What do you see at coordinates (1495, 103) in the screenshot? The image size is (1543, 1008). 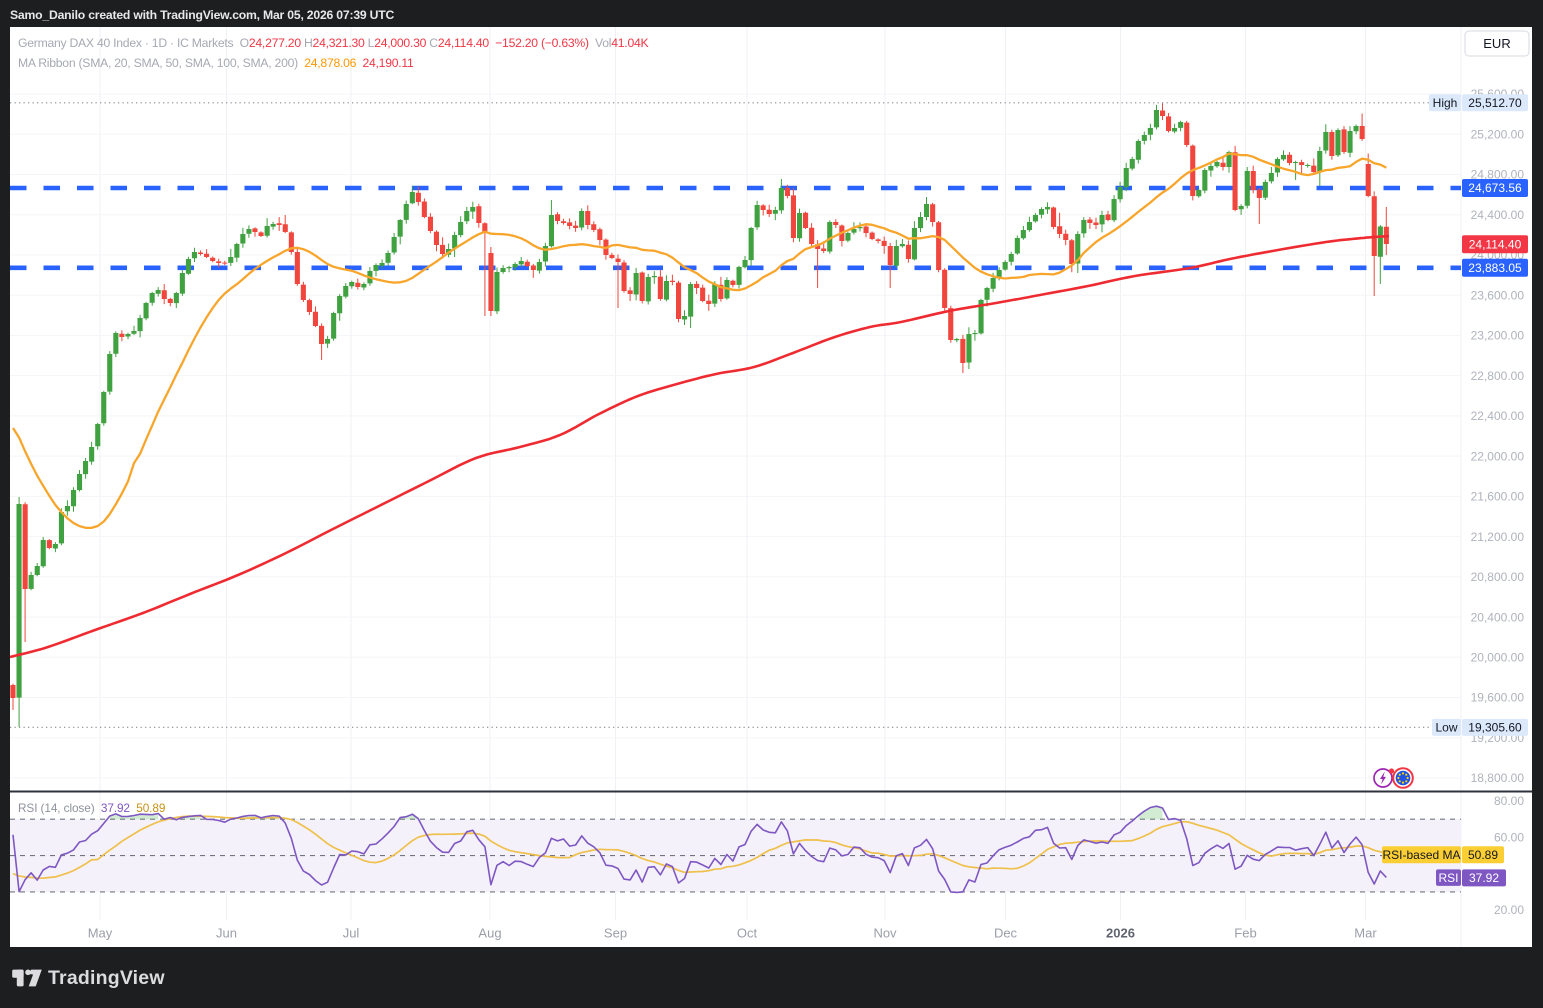 I see `svg-text: 25,512.70` at bounding box center [1495, 103].